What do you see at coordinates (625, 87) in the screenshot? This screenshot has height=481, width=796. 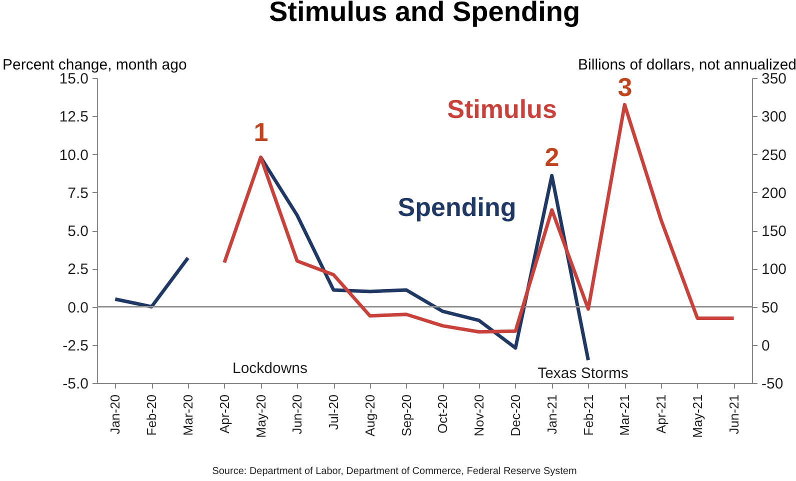 I see `annotation: 3` at bounding box center [625, 87].